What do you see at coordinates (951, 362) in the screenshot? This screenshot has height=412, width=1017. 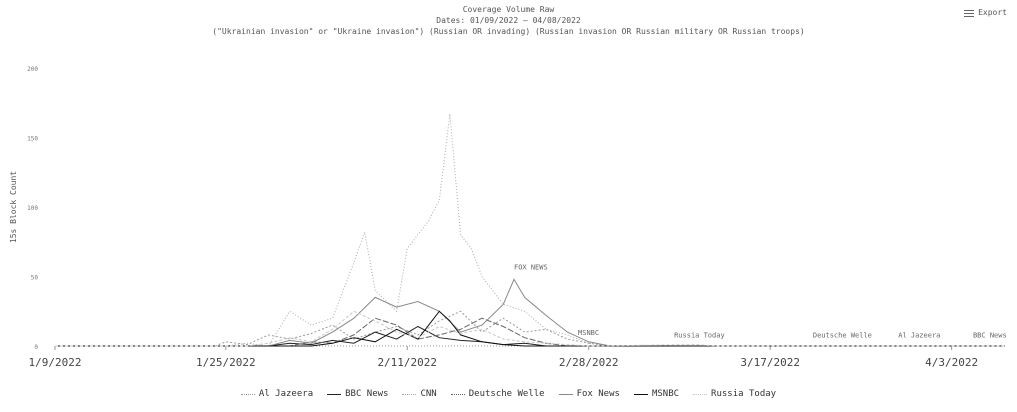 I see `x-tick-label: 4/3/2022` at bounding box center [951, 362].